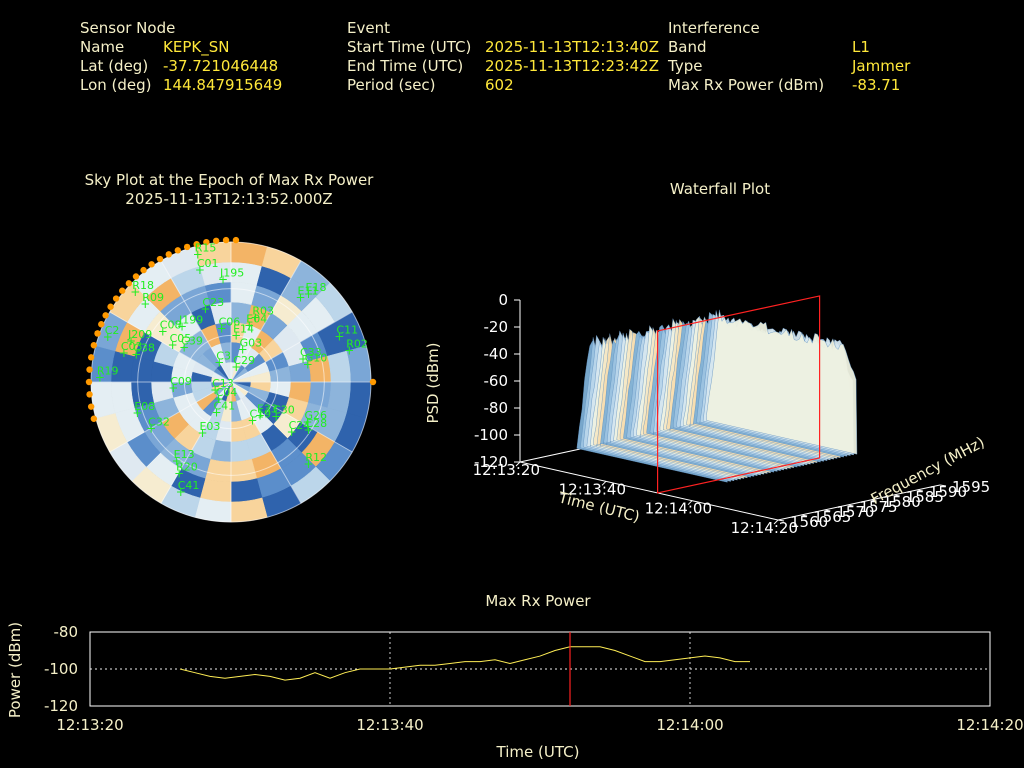  I want to click on freq-tick-label: 1560, so click(809, 522).